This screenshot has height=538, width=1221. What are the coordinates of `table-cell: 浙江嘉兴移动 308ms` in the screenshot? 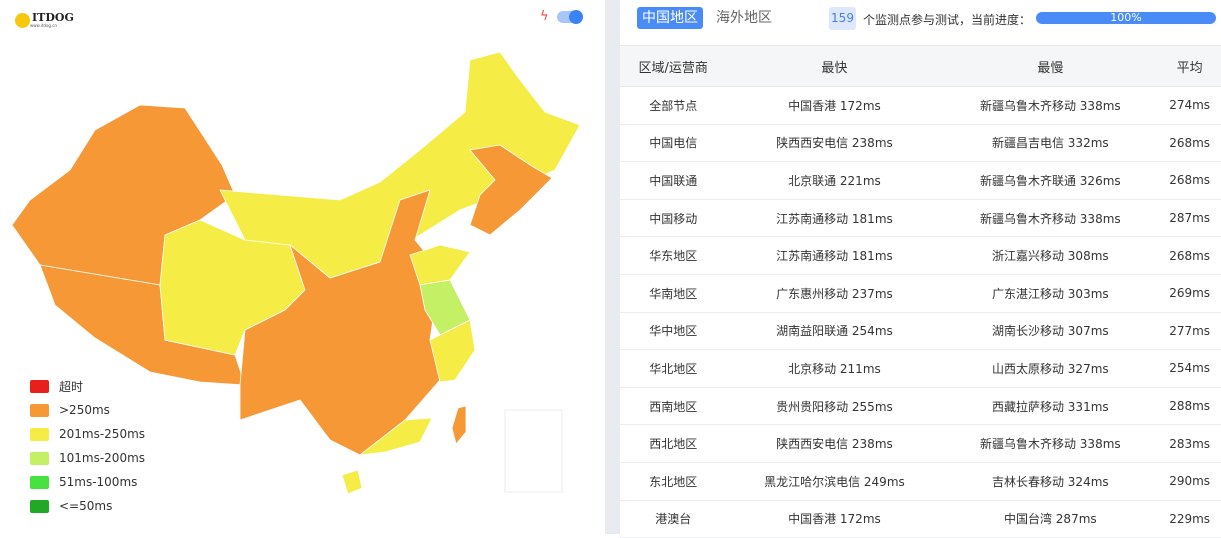 It's located at (1050, 255).